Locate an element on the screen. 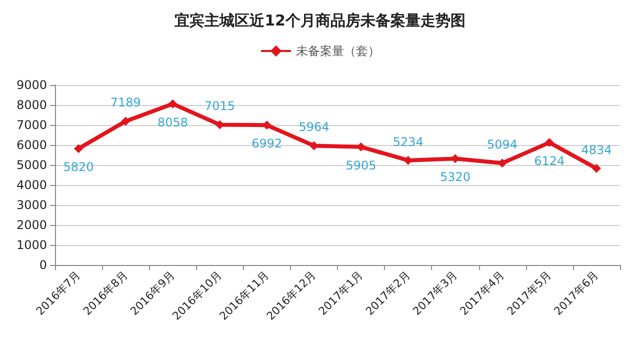 This screenshot has height=350, width=640. data-label: 6124 is located at coordinates (549, 161).